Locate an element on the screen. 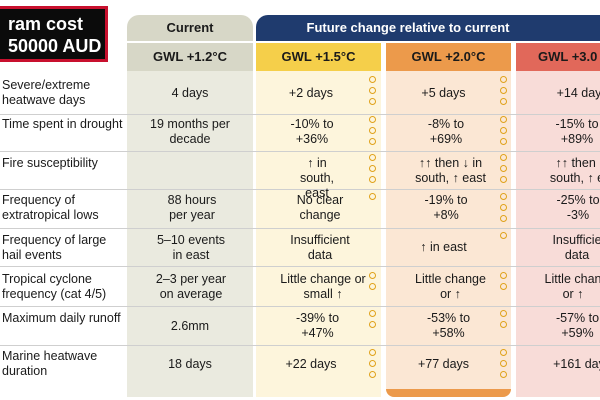  cell-current: 2.6mm is located at coordinates (190, 326).